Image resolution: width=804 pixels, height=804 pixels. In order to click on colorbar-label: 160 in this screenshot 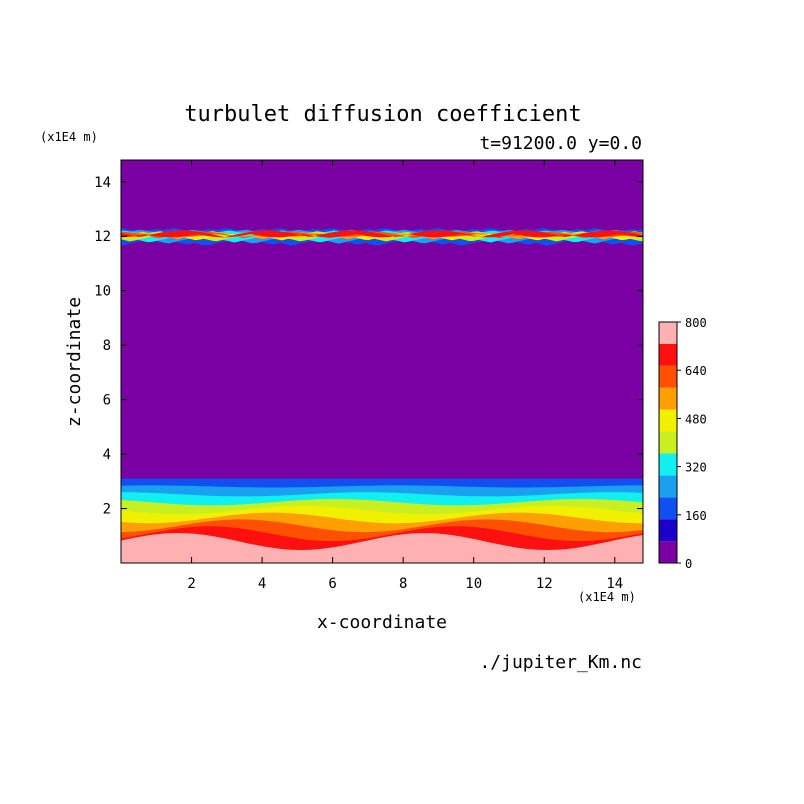, I will do `click(696, 516)`.